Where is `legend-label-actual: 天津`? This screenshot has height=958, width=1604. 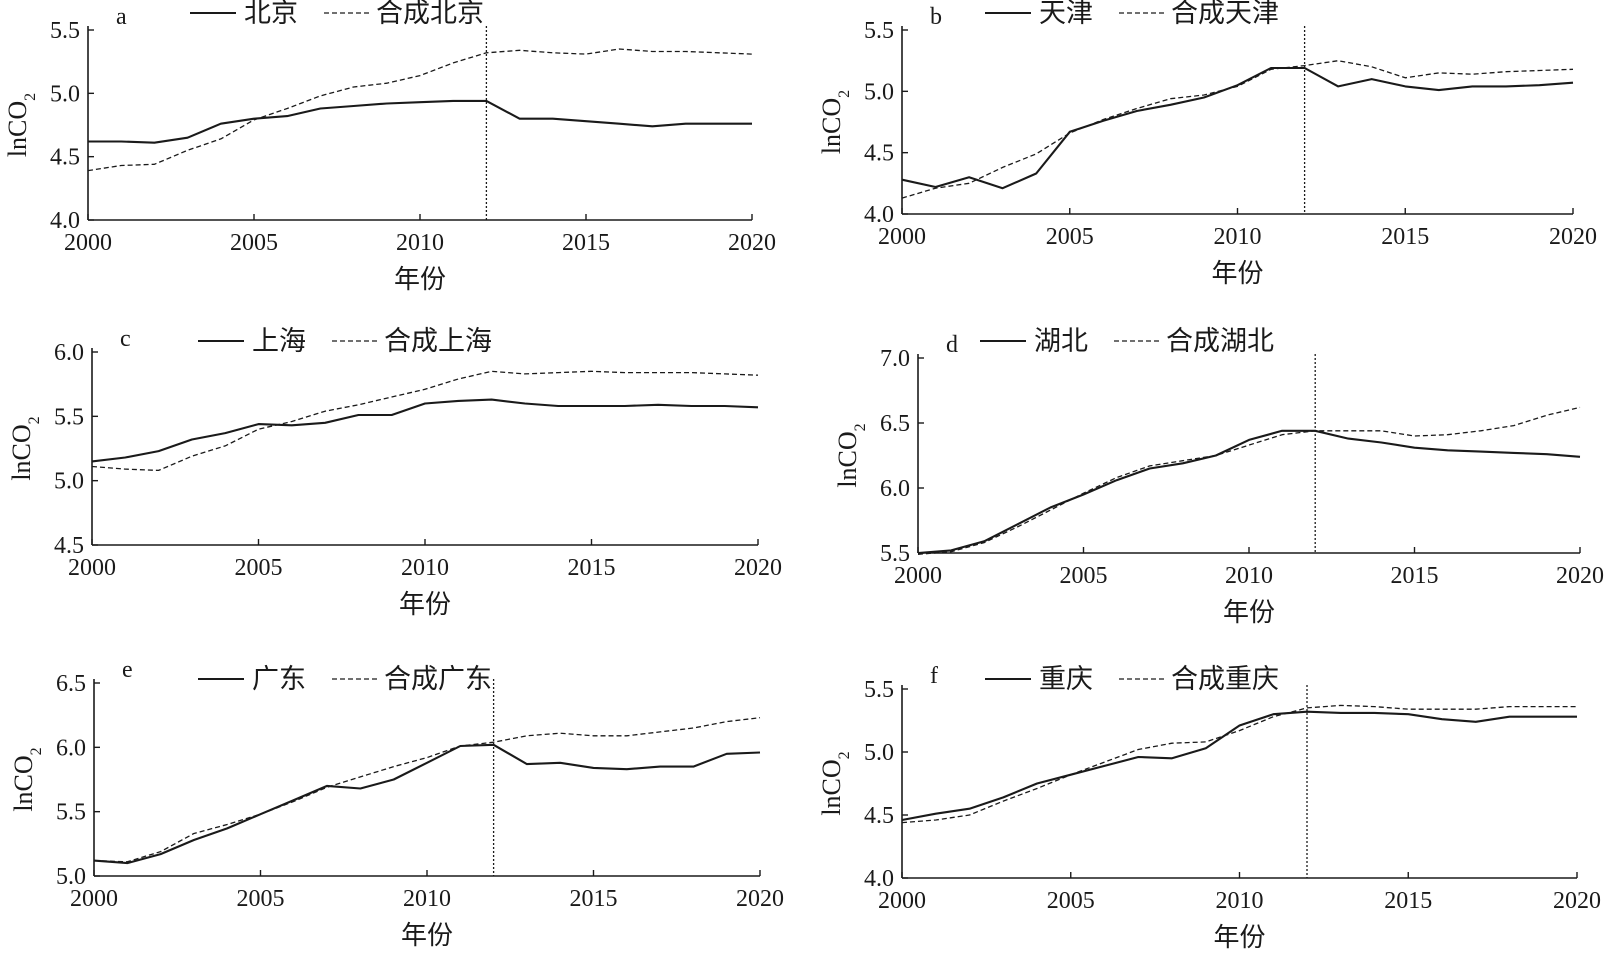 legend-label-actual: 天津 is located at coordinates (1066, 14).